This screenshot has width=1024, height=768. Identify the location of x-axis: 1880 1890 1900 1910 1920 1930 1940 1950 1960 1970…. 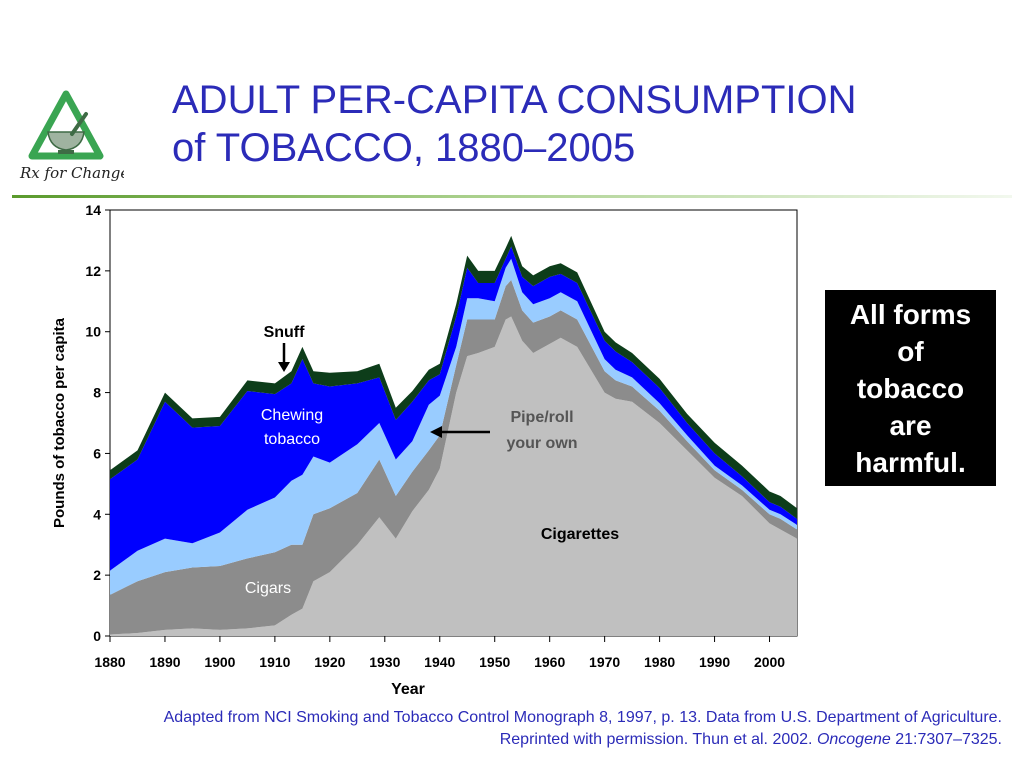
(439, 653).